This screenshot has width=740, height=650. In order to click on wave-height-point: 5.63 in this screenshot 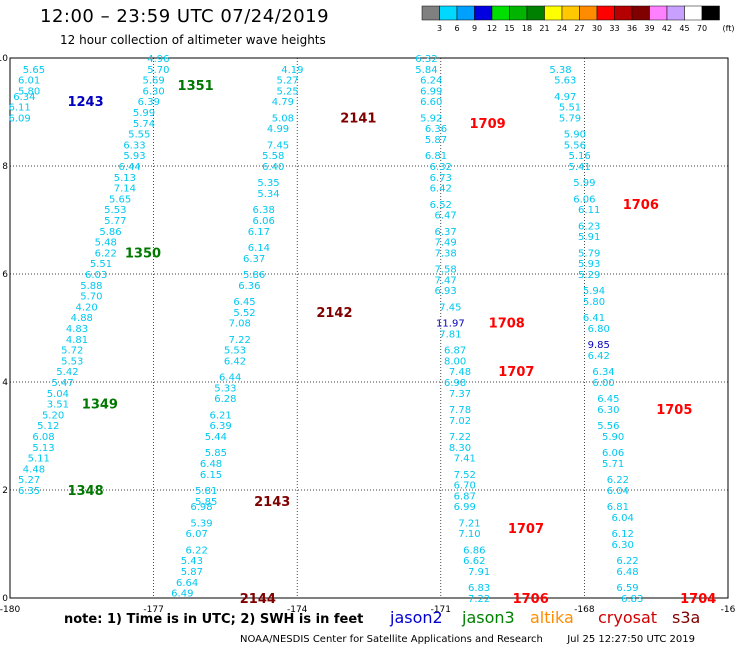, I will do `click(565, 81)`.